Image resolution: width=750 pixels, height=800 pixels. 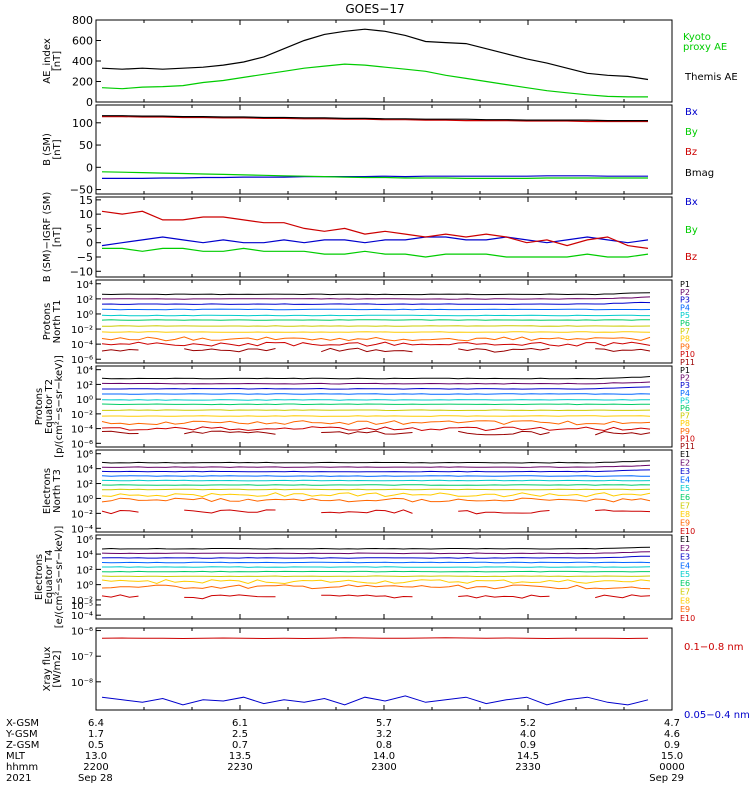 What do you see at coordinates (82, 632) in the screenshot?
I see `y-tick-label: 10⁻⁶` at bounding box center [82, 632].